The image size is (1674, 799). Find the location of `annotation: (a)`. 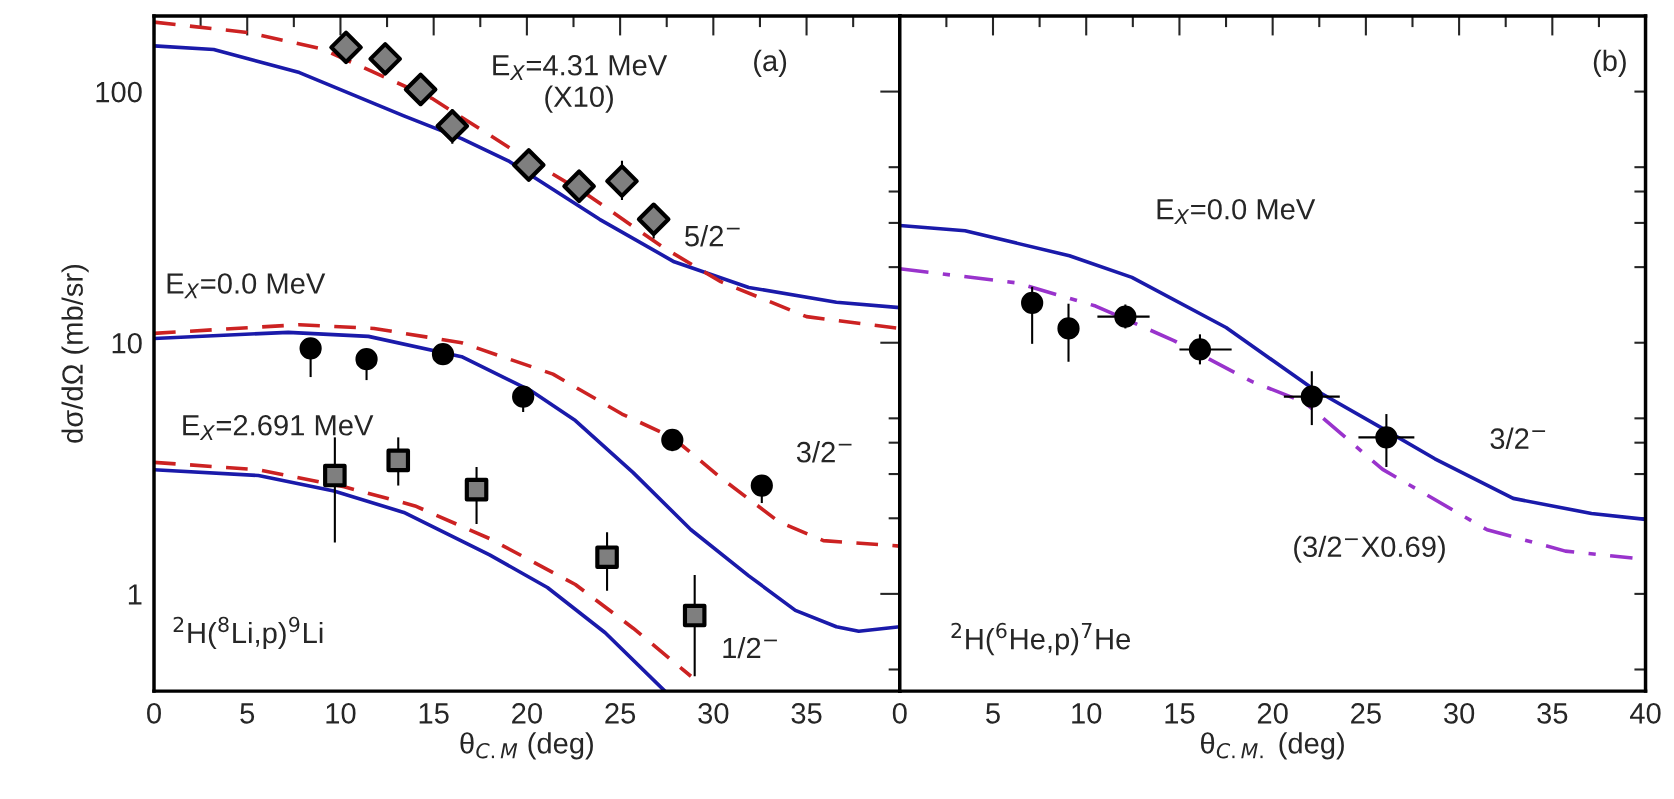

annotation: (a) is located at coordinates (770, 63).